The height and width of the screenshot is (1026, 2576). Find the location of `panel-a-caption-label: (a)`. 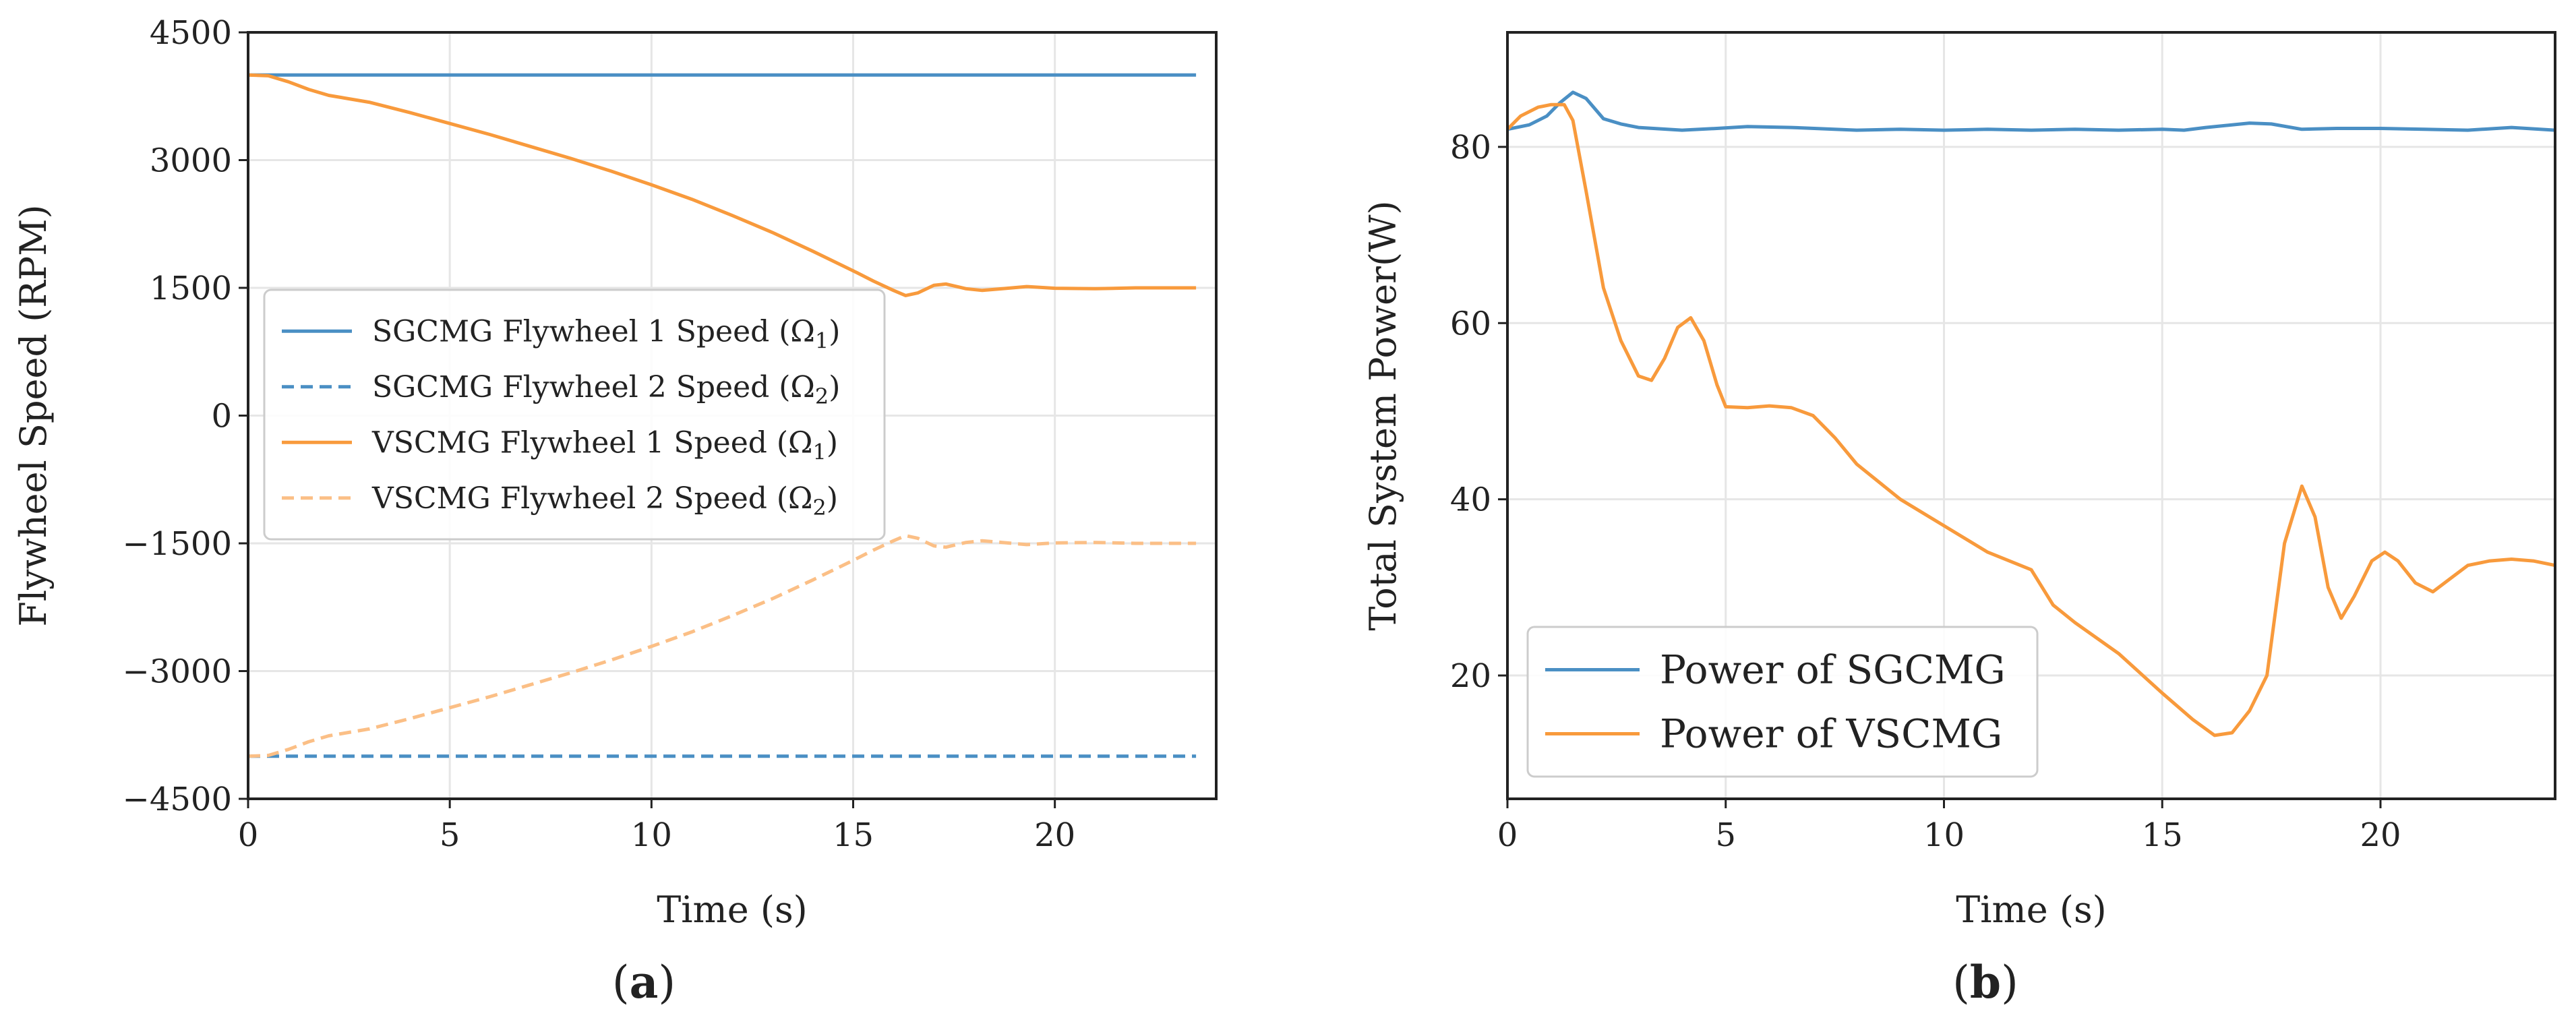

panel-a-caption-label: (a) is located at coordinates (644, 982).